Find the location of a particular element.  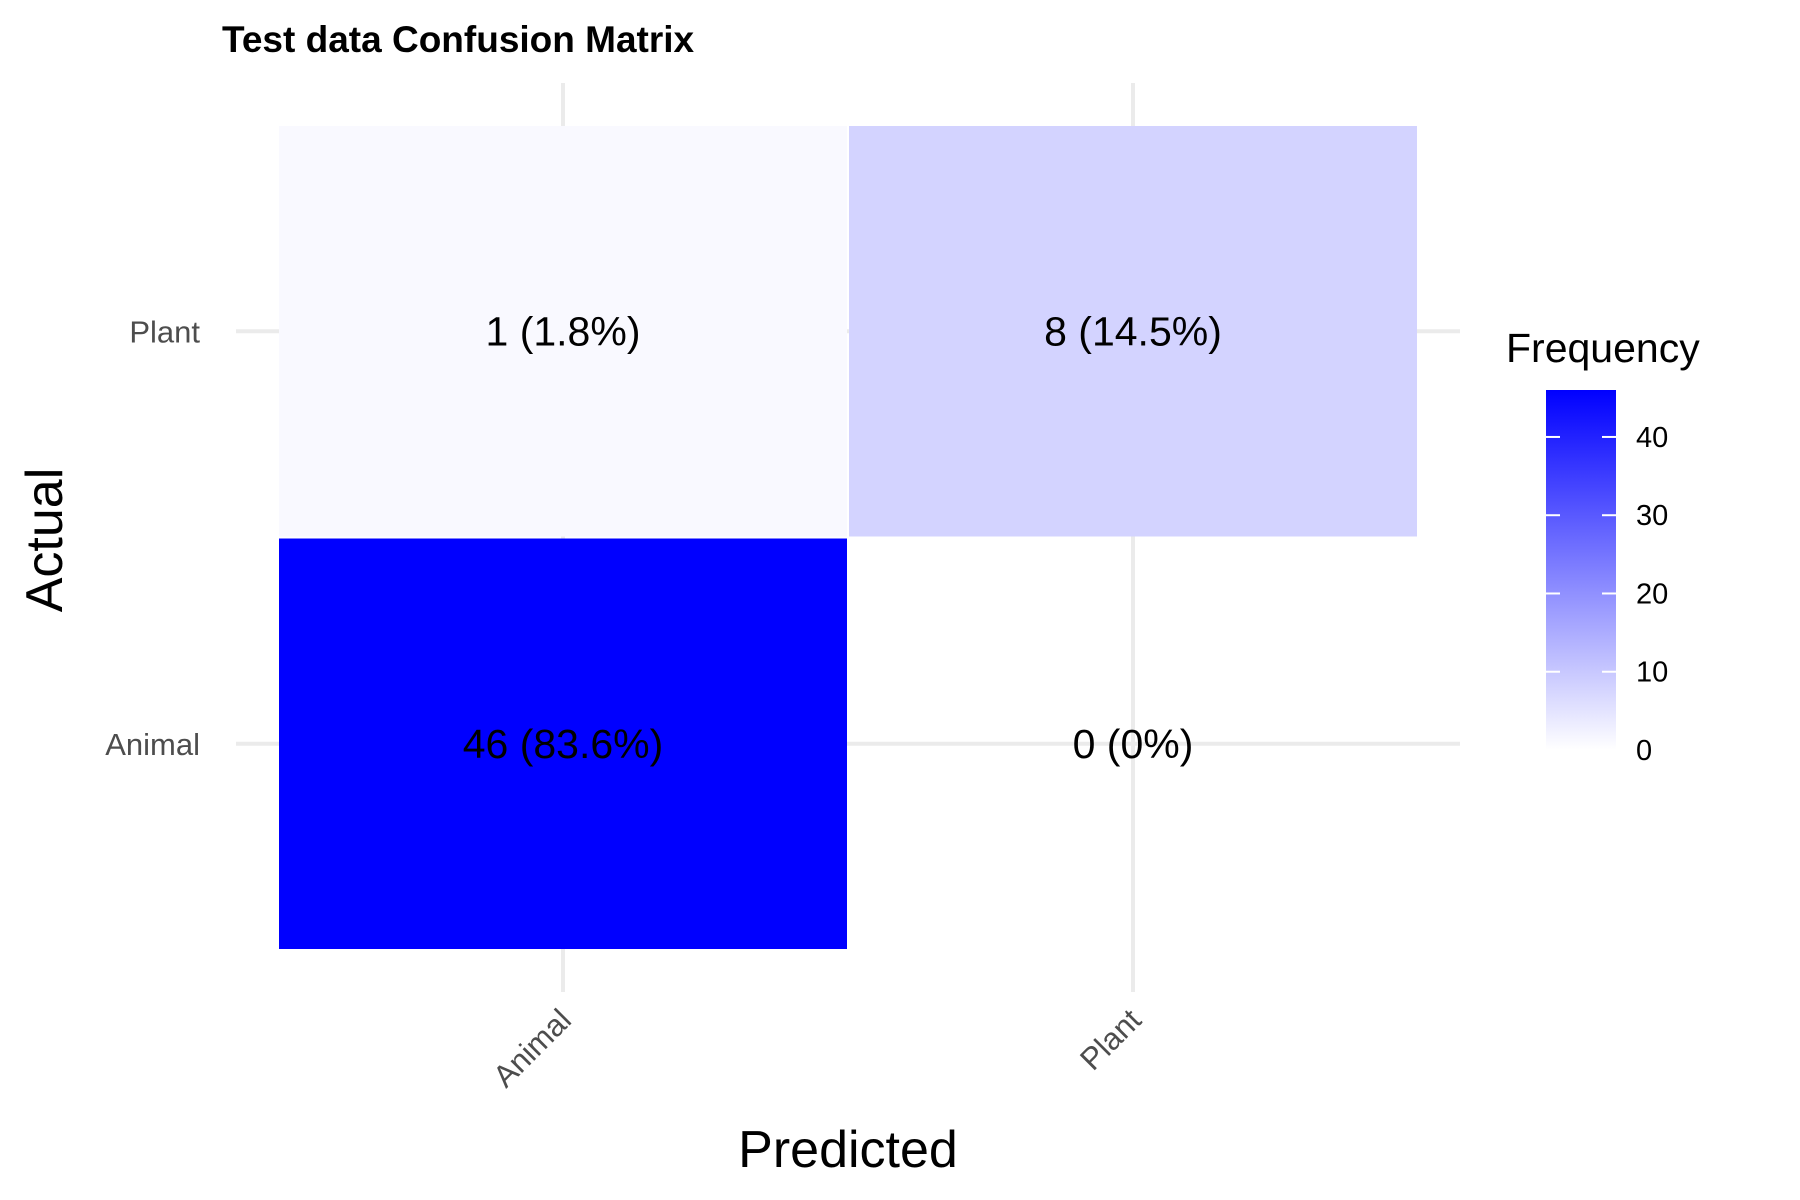

legend-title: Frequency is located at coordinates (1603, 348).